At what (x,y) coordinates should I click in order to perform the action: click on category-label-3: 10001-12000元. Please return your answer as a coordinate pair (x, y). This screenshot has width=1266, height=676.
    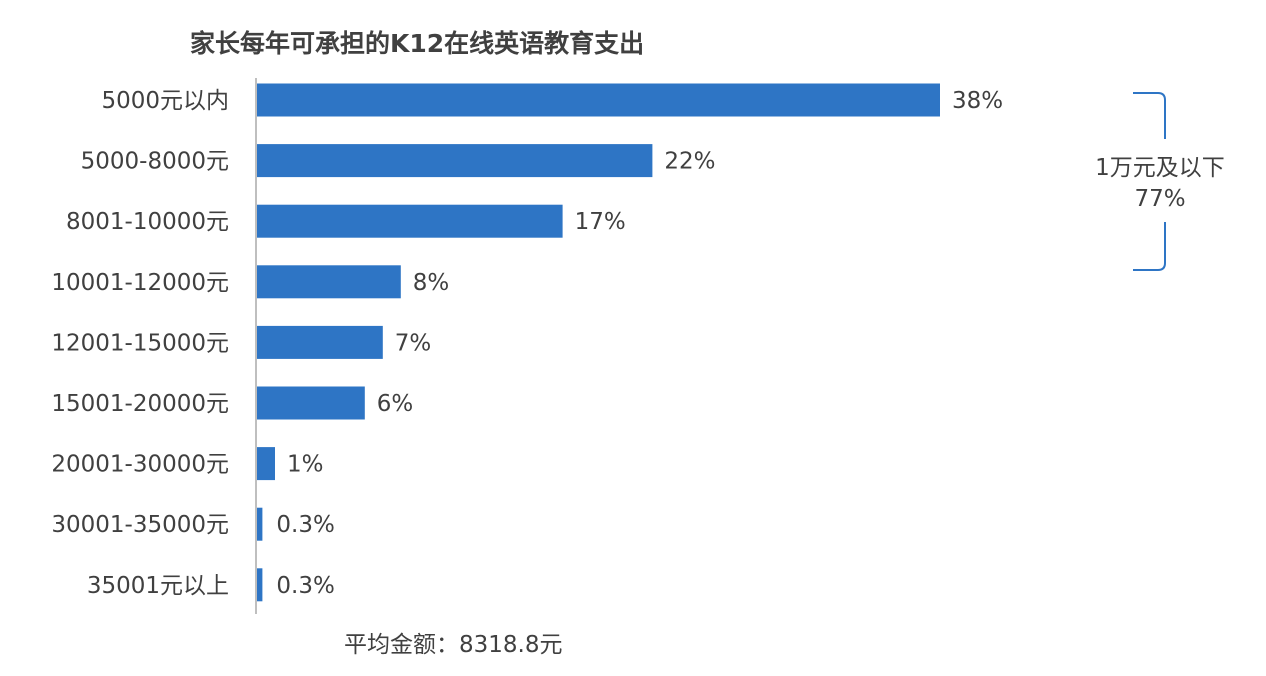
    Looking at the image, I should click on (140, 283).